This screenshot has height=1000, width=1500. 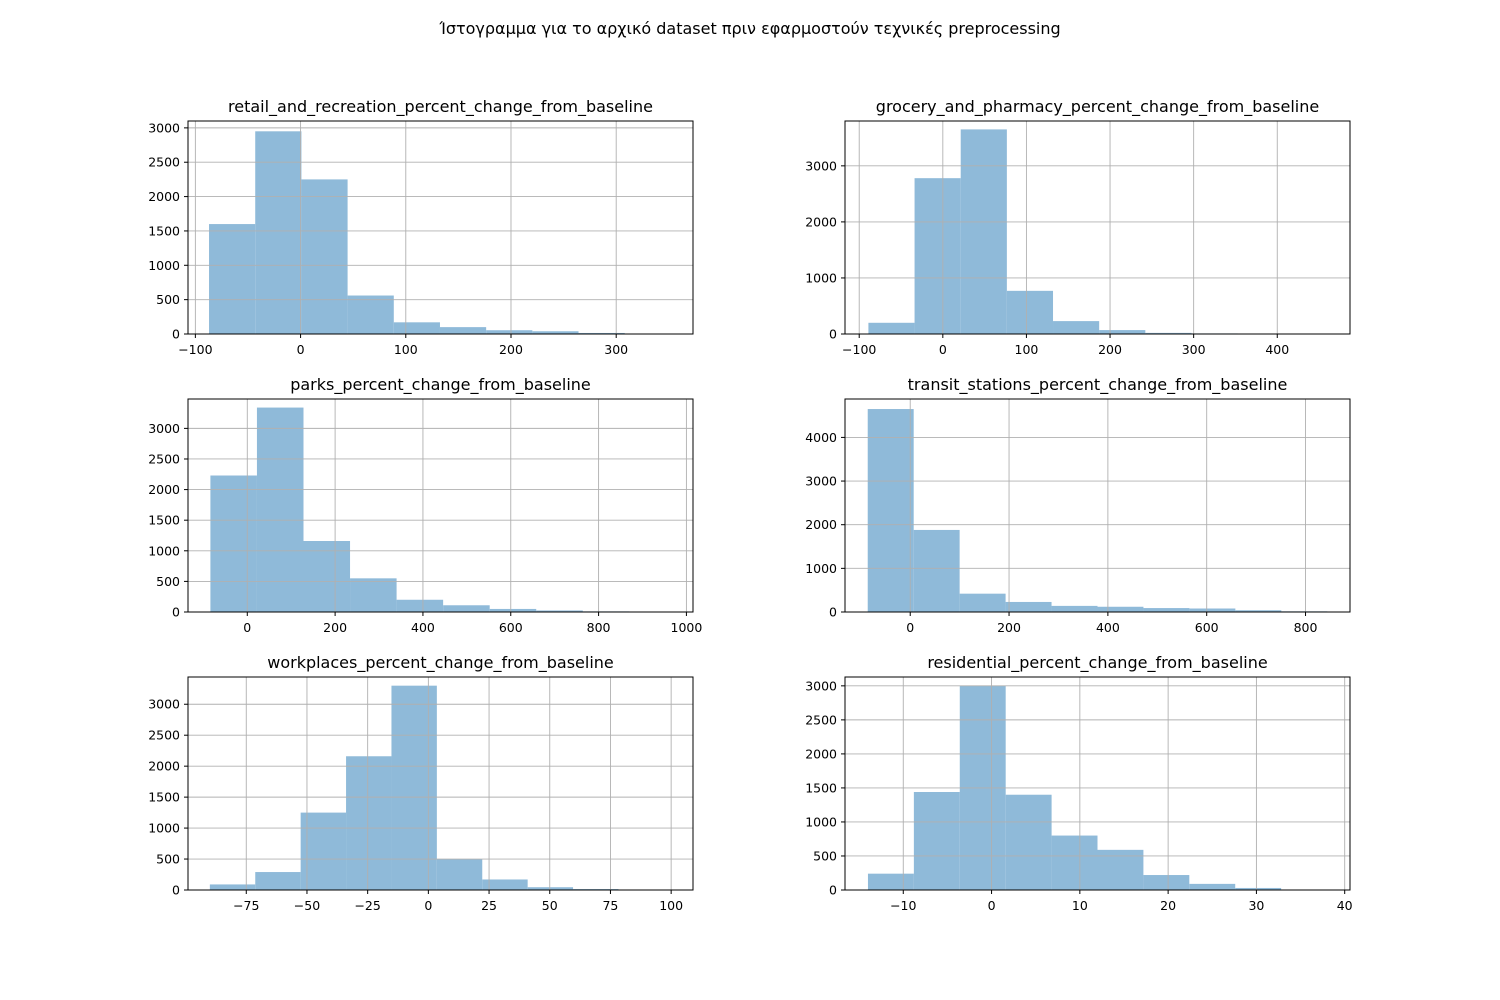 What do you see at coordinates (687, 627) in the screenshot?
I see `x-tick-label: 1000` at bounding box center [687, 627].